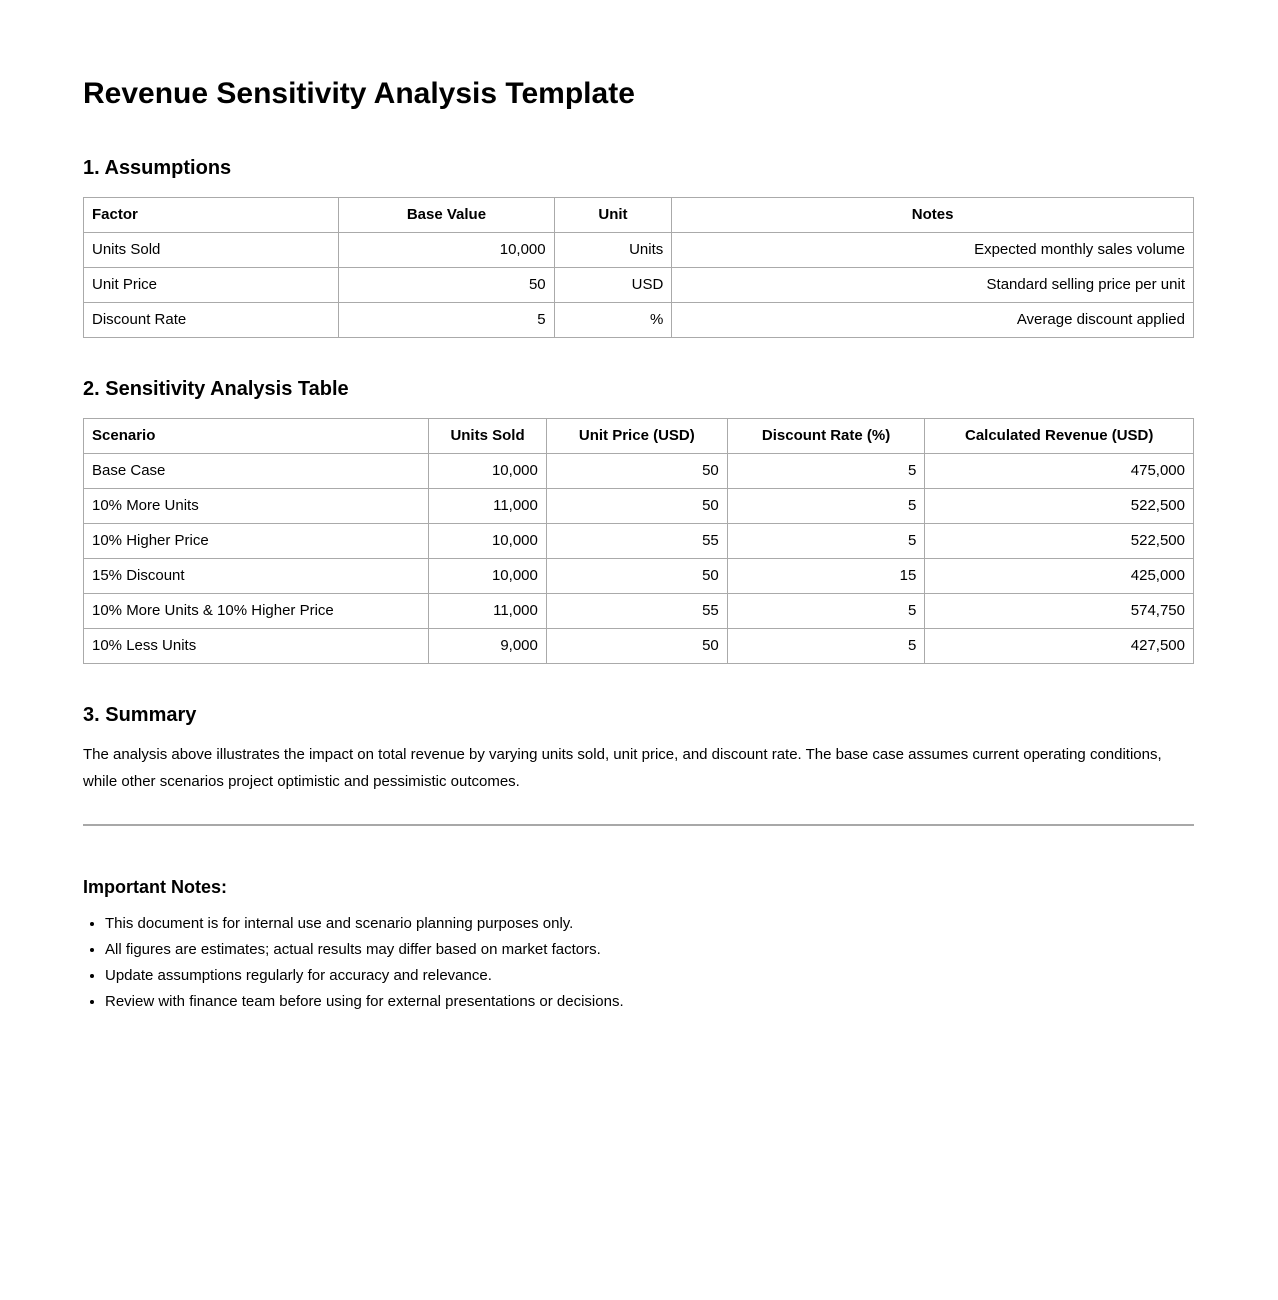 The image size is (1278, 1300). Describe the element at coordinates (256, 506) in the screenshot. I see `table-cell: 10% More Units` at that location.